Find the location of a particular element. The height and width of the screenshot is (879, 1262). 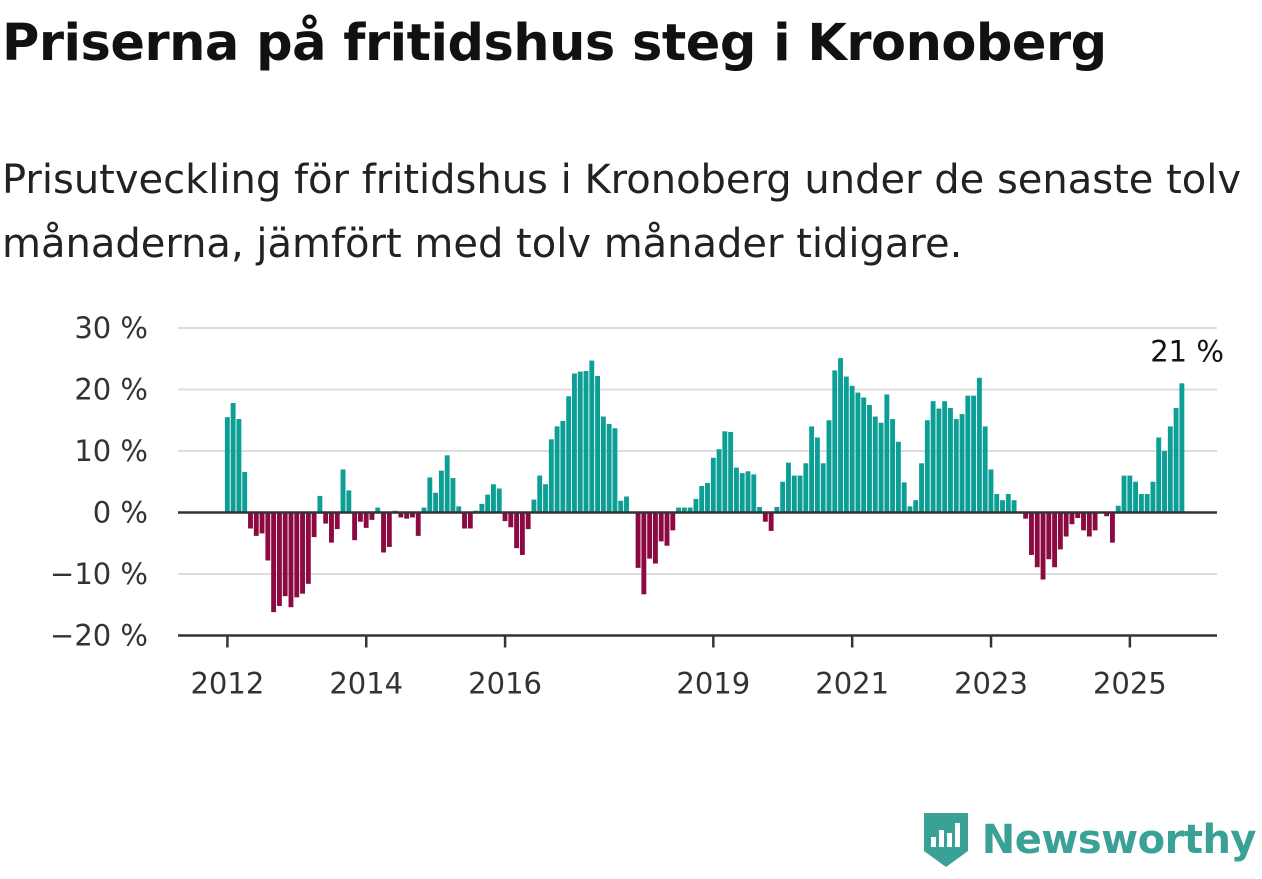

chart-title: Priserna på fritidshus steg i Kronoberg is located at coordinates (554, 43).